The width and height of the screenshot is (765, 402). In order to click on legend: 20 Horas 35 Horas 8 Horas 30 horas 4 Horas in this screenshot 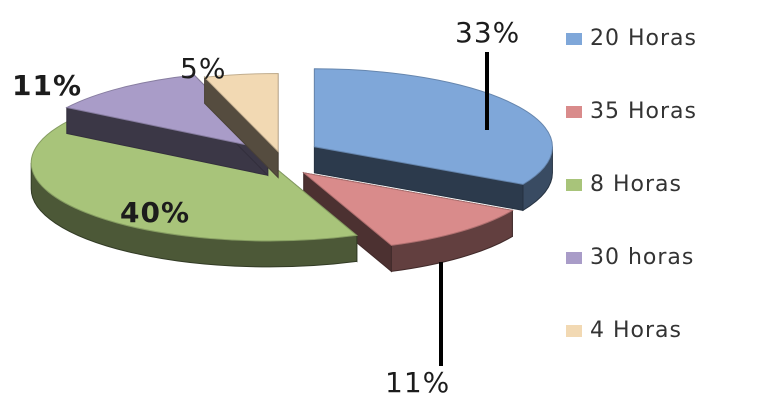, I will do `click(631, 184)`.